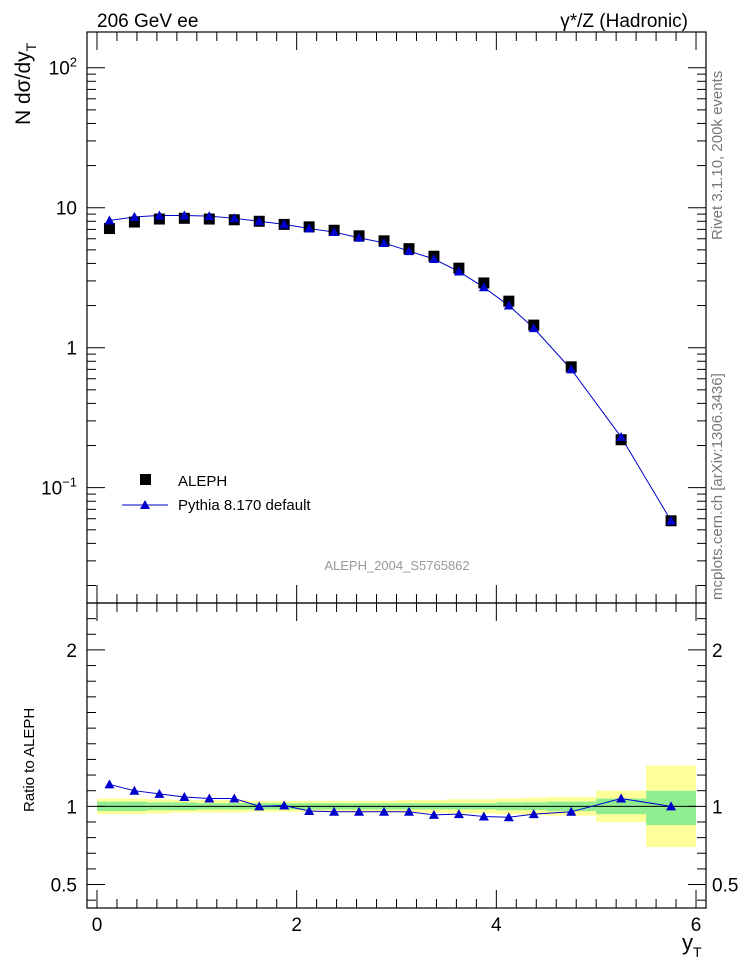  Describe the element at coordinates (692, 945) in the screenshot. I see `x-axis-label: yT` at that location.